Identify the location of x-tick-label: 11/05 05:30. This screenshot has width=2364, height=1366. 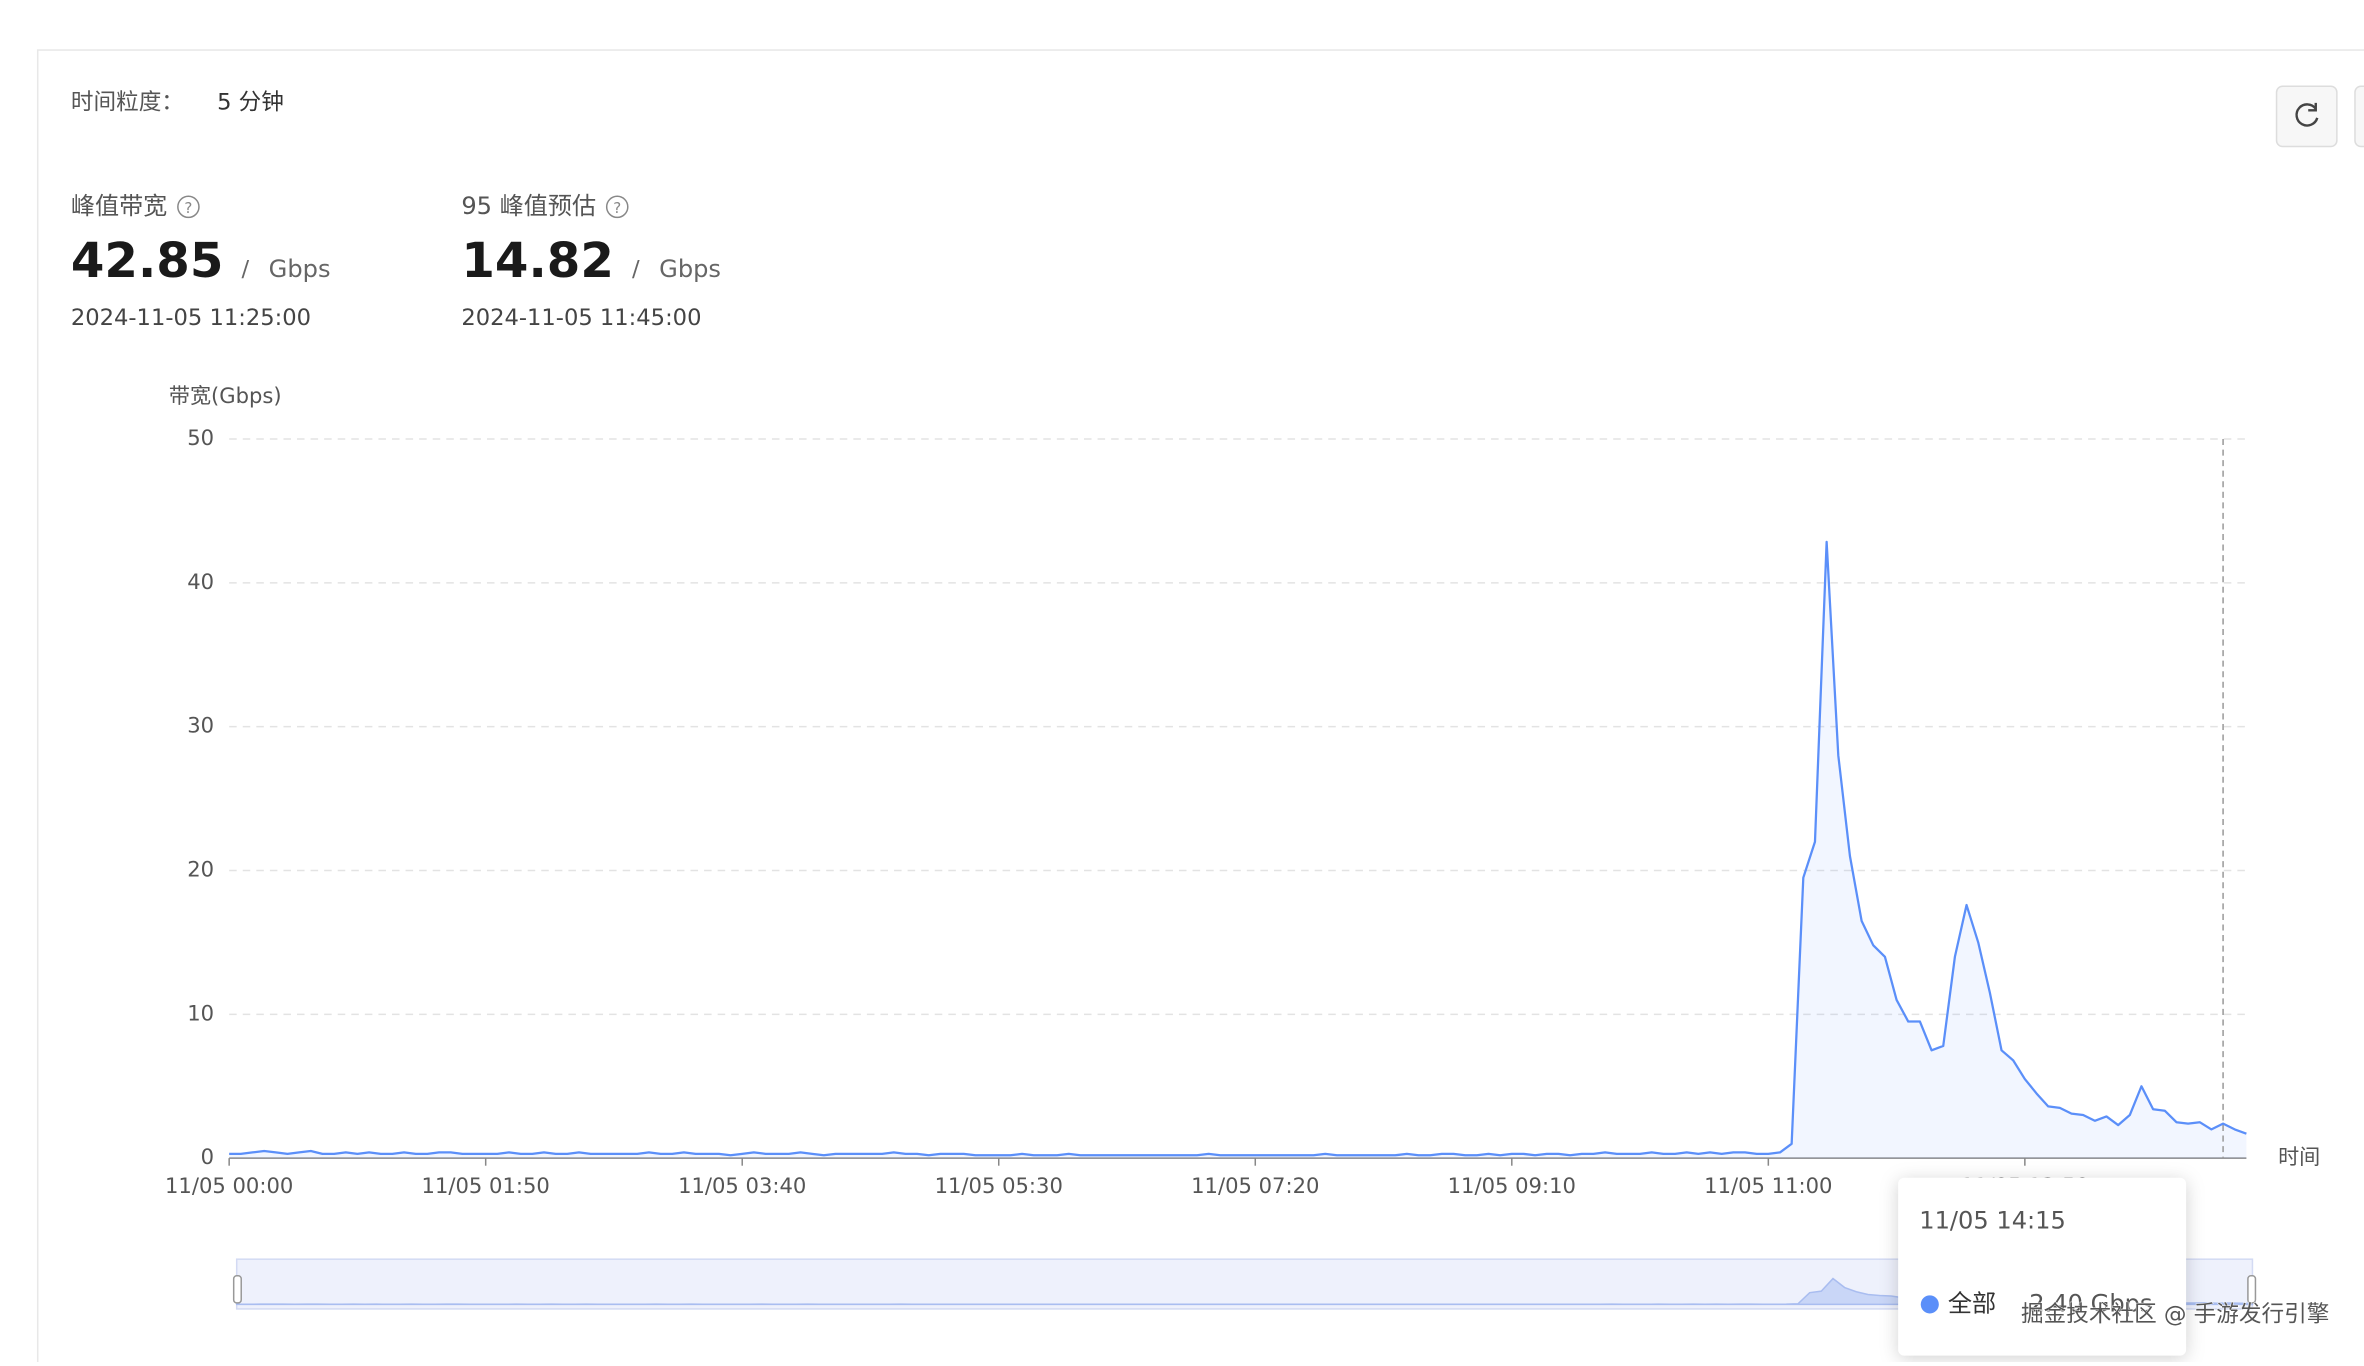
(999, 1185).